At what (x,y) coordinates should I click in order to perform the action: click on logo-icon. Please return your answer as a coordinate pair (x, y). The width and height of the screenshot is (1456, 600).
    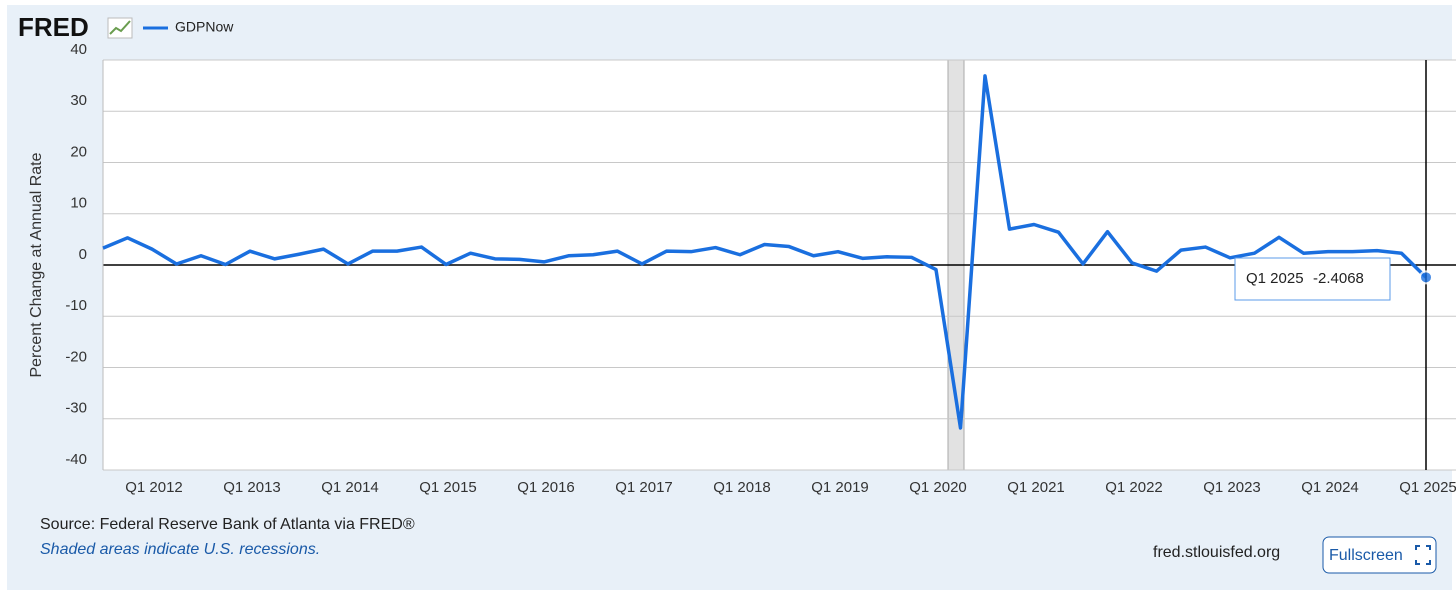
    Looking at the image, I should click on (120, 28).